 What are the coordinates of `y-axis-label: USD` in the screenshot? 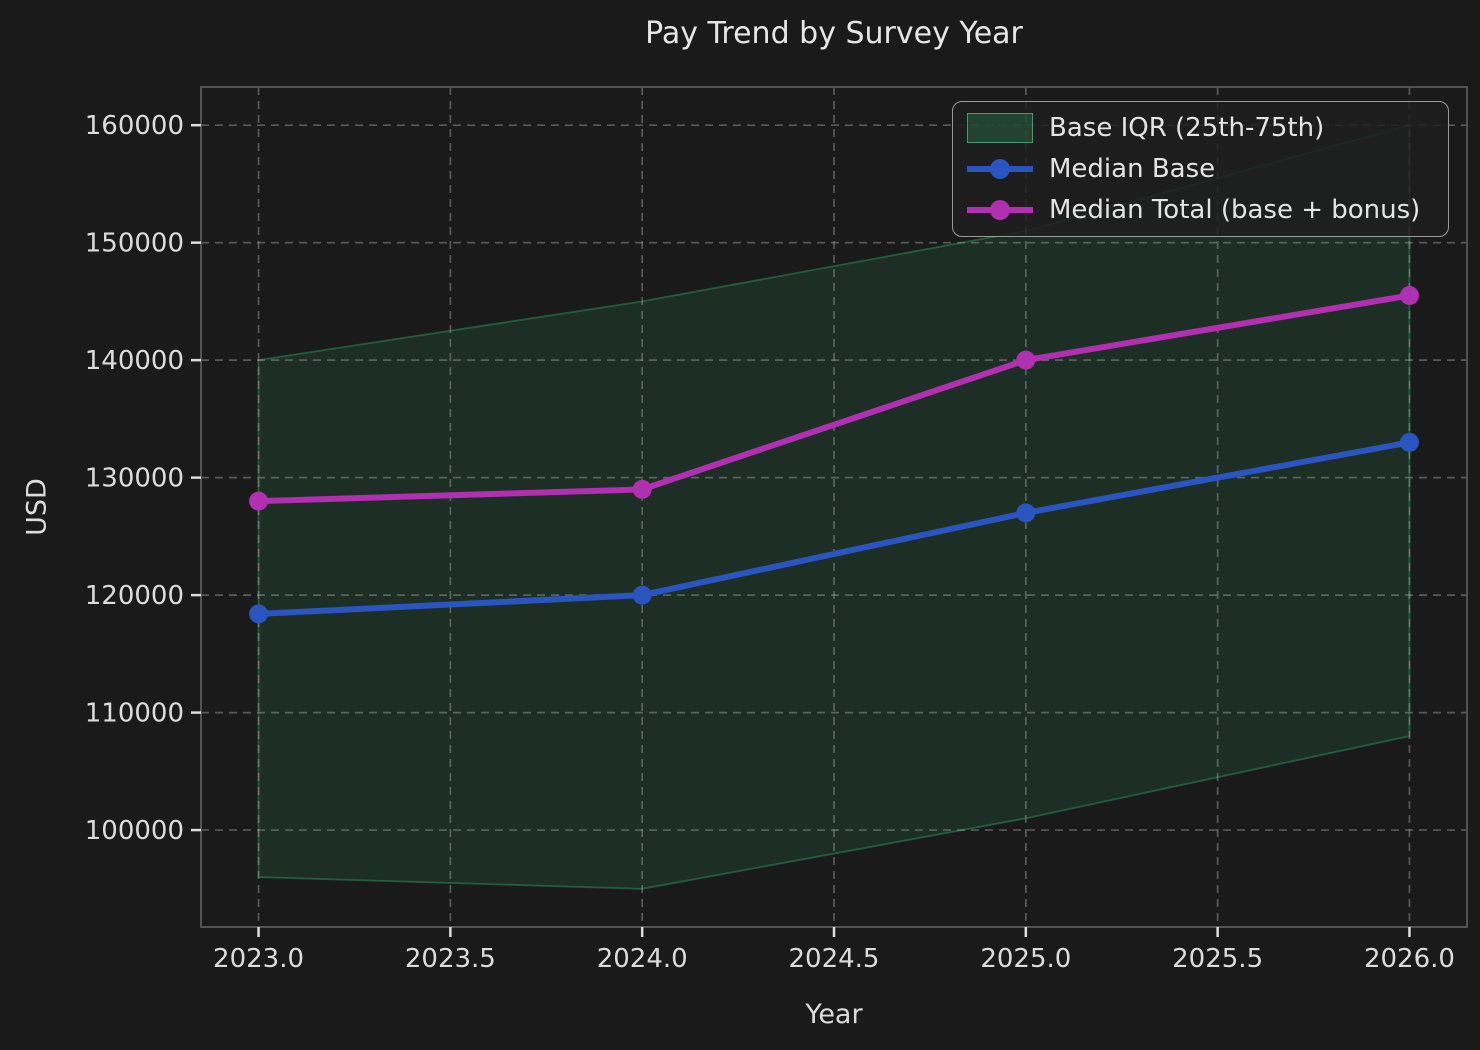 It's located at (37, 507).